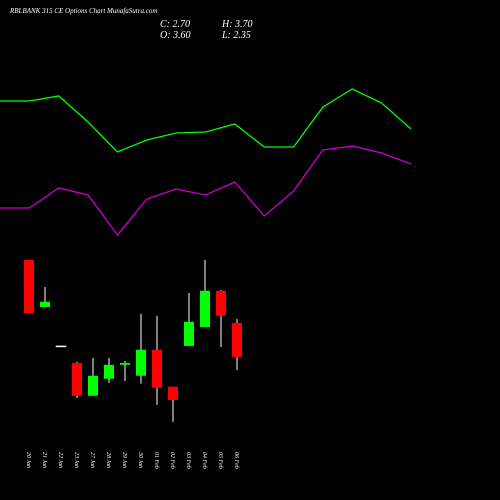 The height and width of the screenshot is (500, 500). I want to click on indicator-line, so click(206, 120).